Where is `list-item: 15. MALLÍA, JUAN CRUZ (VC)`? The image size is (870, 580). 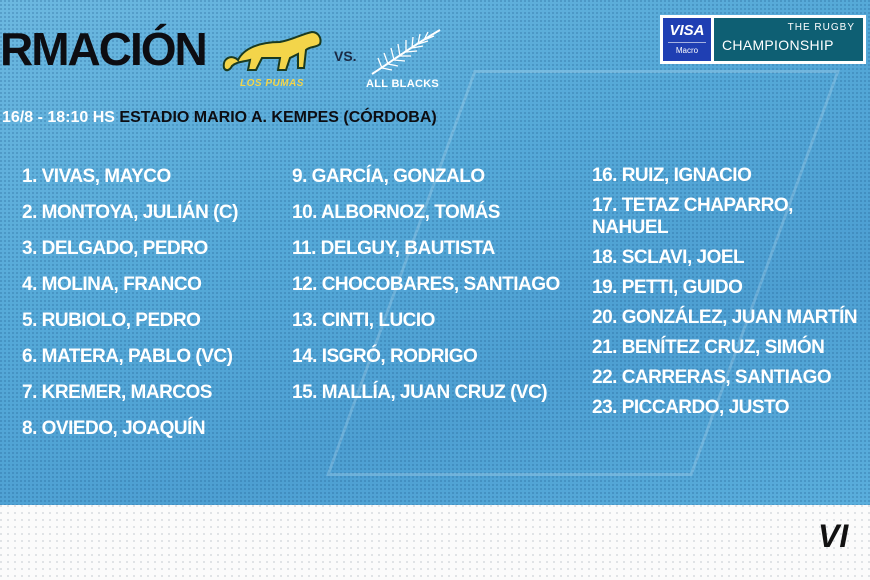
list-item: 15. MALLÍA, JUAN CRUZ (VC) is located at coordinates (420, 392).